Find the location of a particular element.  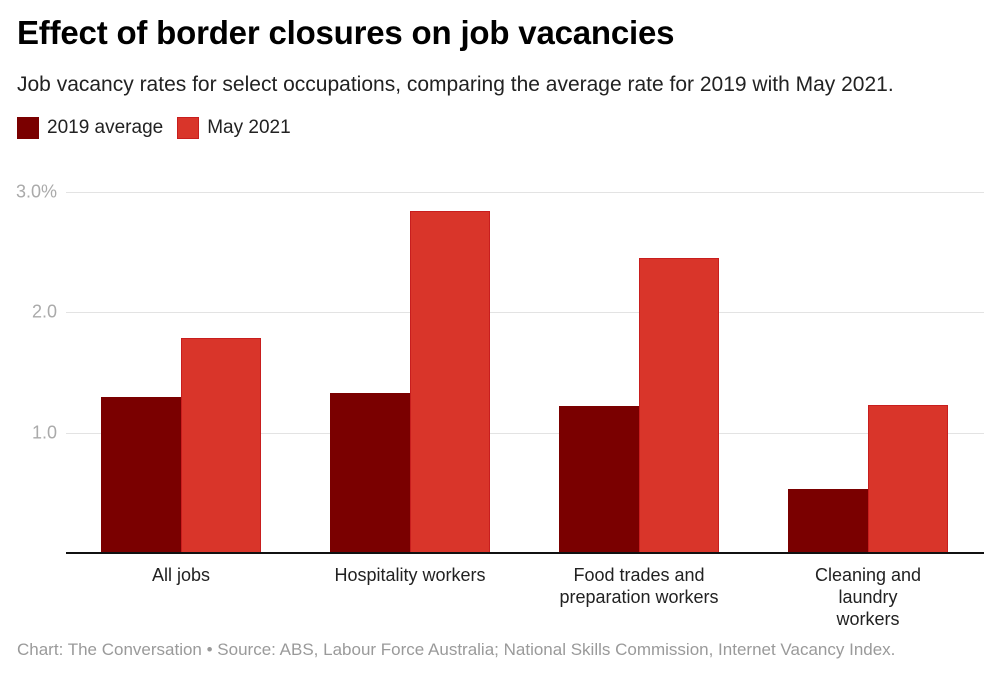

y-tick-label: 2.0 is located at coordinates (44, 311).